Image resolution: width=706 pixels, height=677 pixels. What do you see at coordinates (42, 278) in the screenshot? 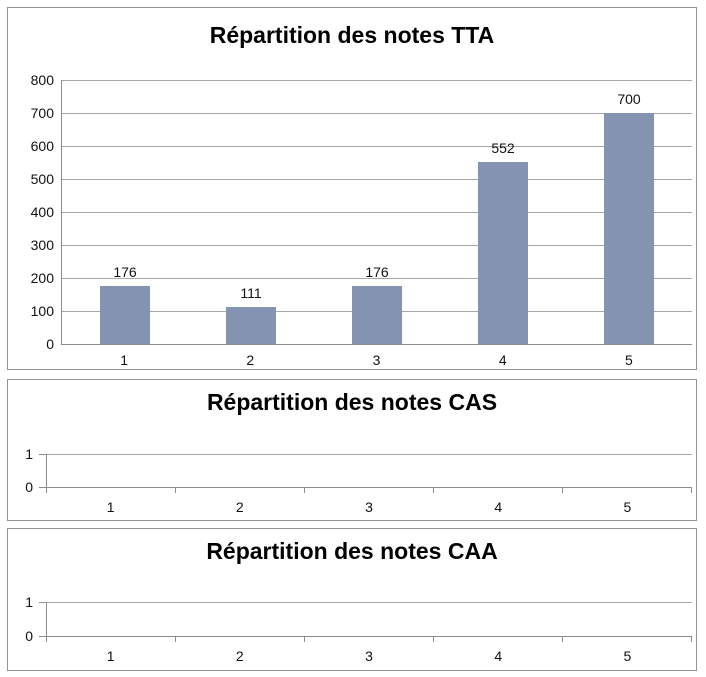
I see `y-axis-label: 200` at bounding box center [42, 278].